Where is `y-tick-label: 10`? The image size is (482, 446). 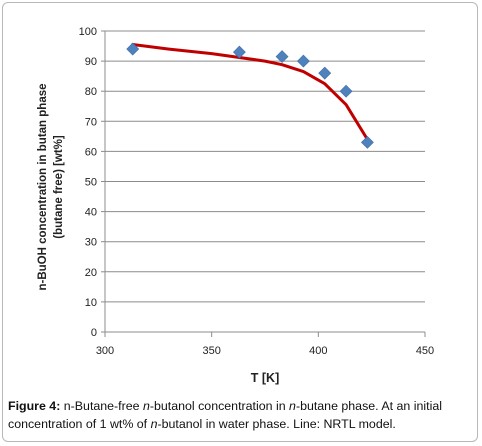
y-tick-label: 10 is located at coordinates (91, 303).